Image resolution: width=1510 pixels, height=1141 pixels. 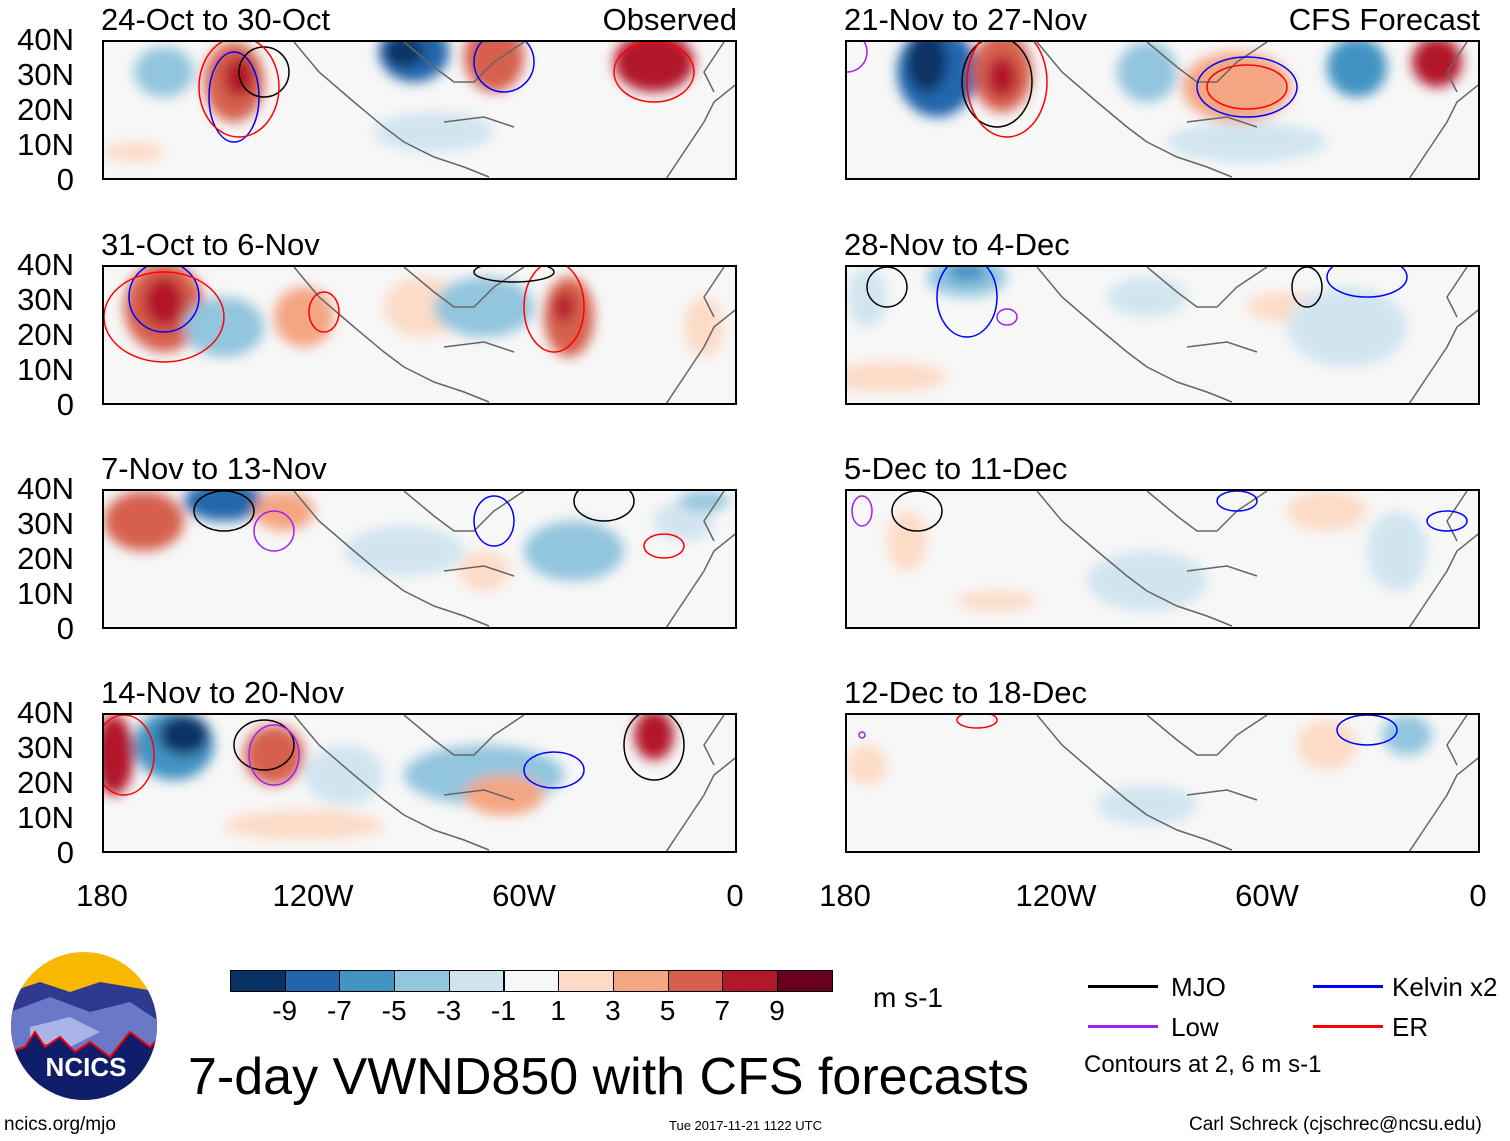 What do you see at coordinates (1348, 986) in the screenshot?
I see `legend-kelvin-line` at bounding box center [1348, 986].